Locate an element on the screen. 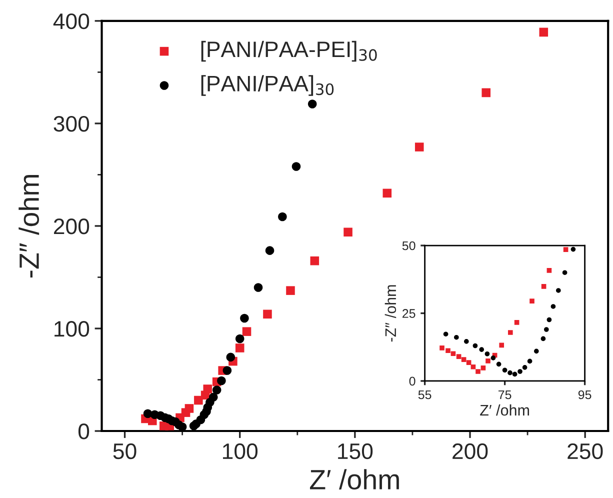 This screenshot has height=498, width=613. y-tick-label: 400 is located at coordinates (71, 21).